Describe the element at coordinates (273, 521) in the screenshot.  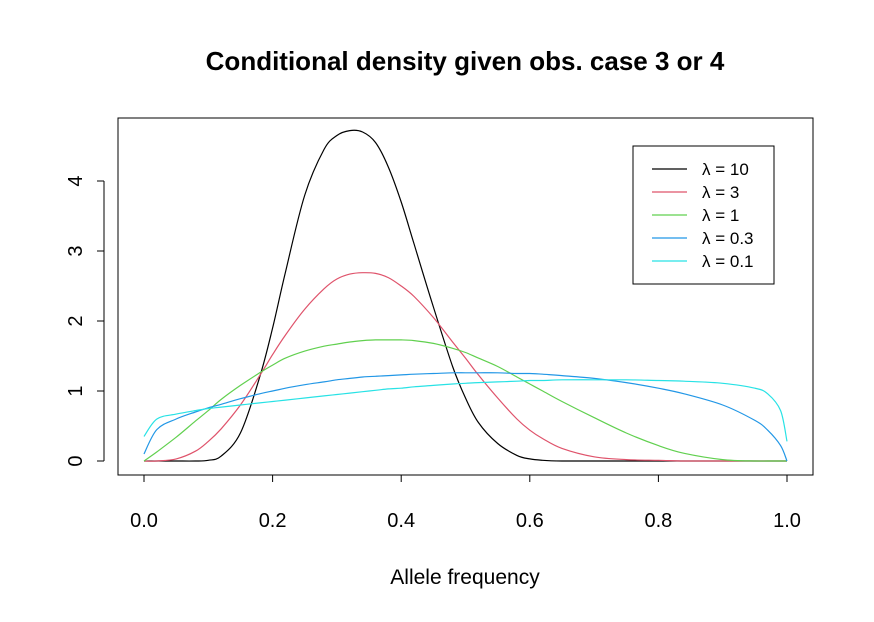
I see `x-tick-label: 0.2` at that location.